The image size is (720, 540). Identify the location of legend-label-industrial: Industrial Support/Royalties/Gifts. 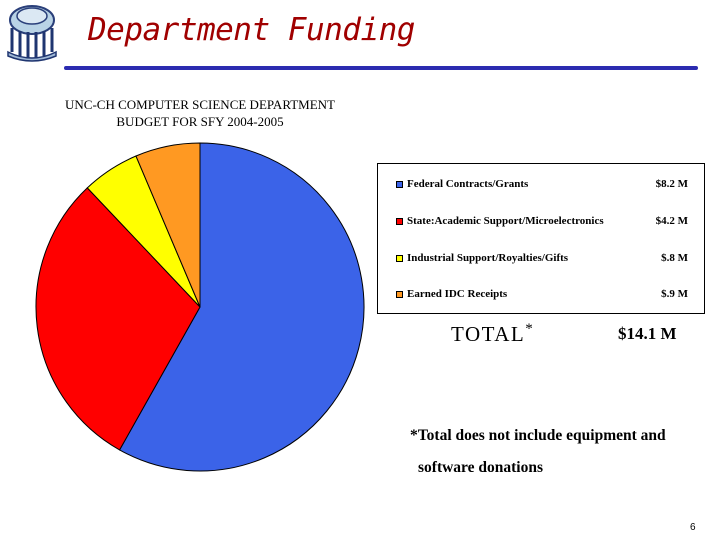
(488, 258).